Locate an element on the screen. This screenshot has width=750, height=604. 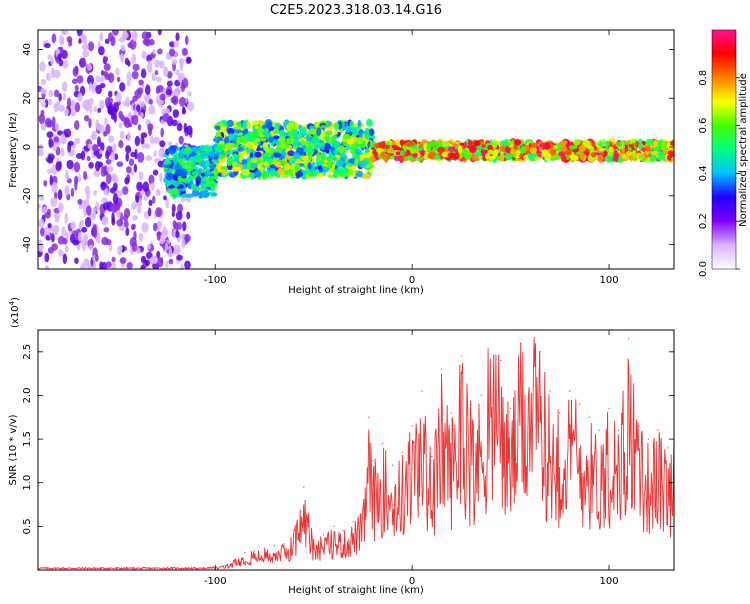
colorbar-tick-label: 0.6 is located at coordinates (703, 126).